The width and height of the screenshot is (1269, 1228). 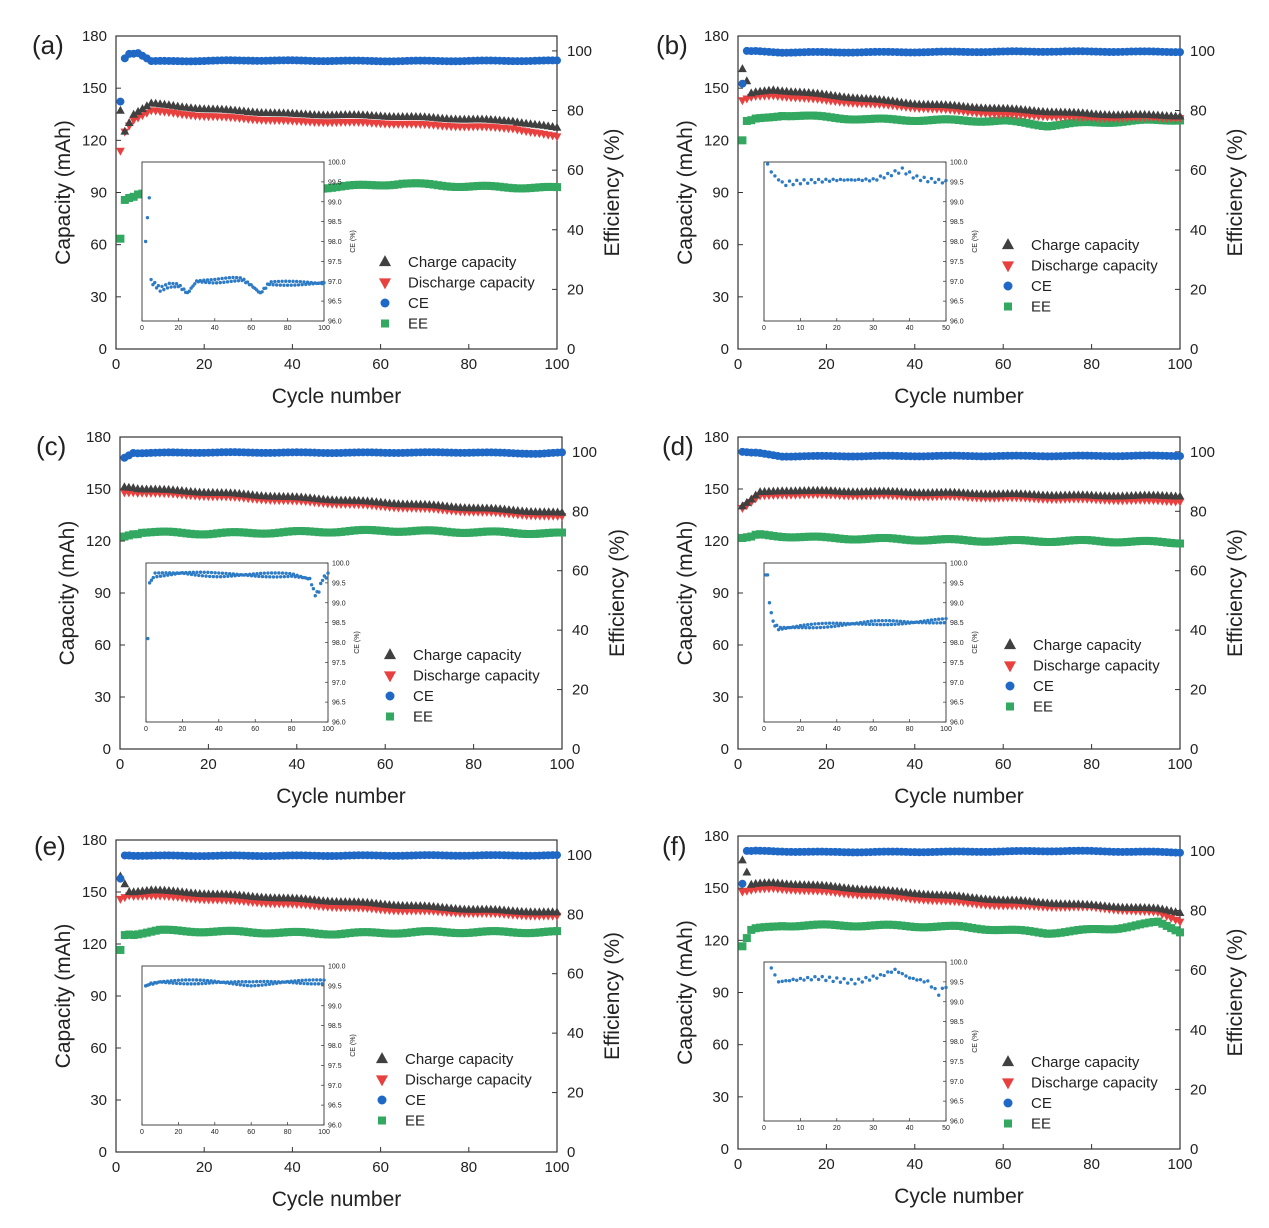 What do you see at coordinates (612, 193) in the screenshot?
I see `y2-axis-title: Efficiency (%)` at bounding box center [612, 193].